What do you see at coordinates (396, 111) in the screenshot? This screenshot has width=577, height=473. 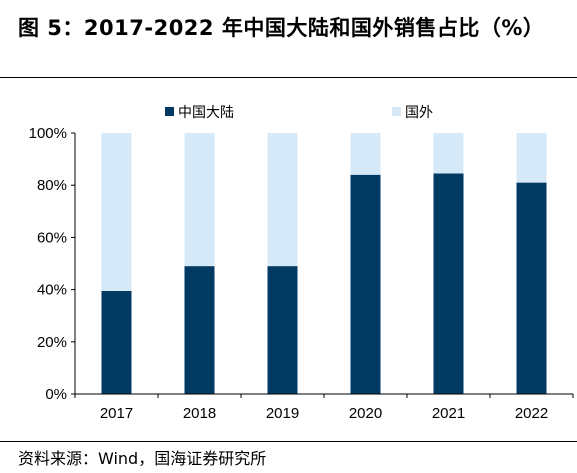 I see `legend-swatch-overseas` at bounding box center [396, 111].